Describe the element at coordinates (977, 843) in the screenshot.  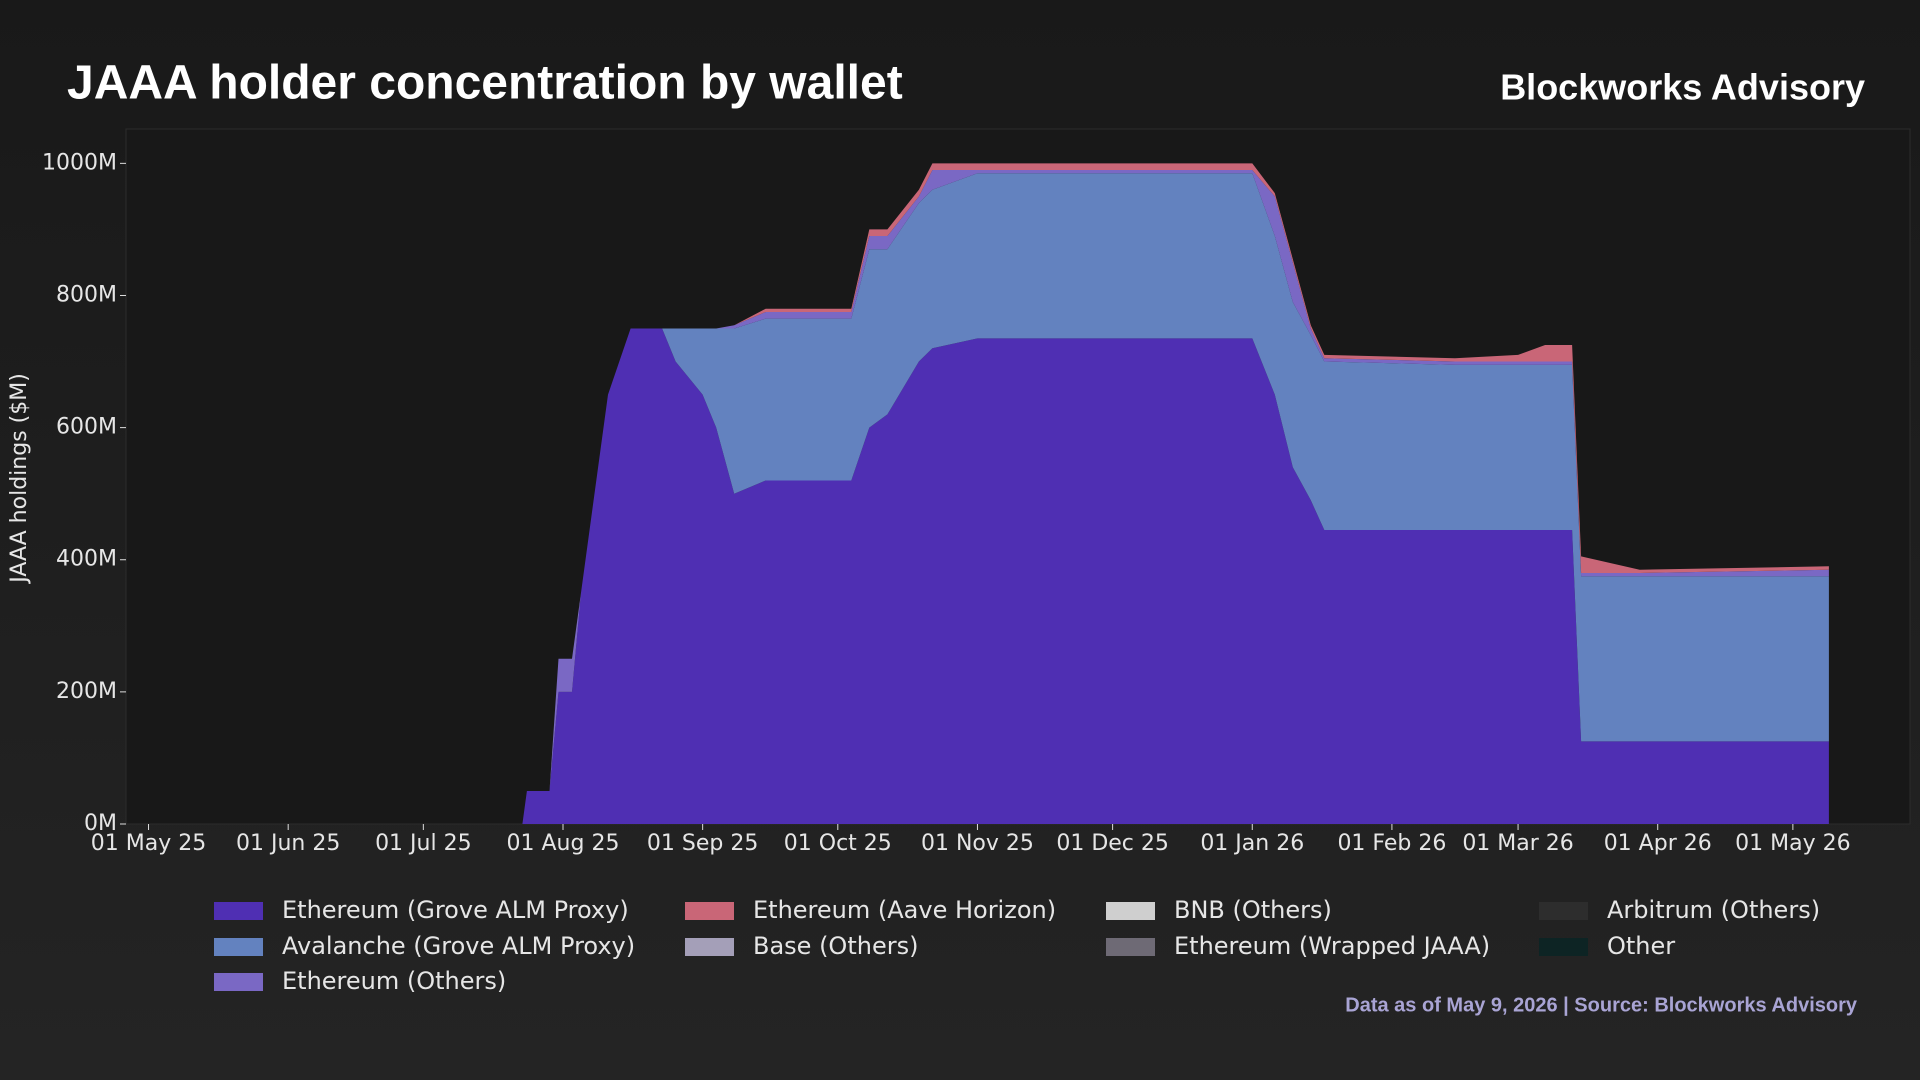
I see `x-tick-label: 01 Nov 25` at that location.